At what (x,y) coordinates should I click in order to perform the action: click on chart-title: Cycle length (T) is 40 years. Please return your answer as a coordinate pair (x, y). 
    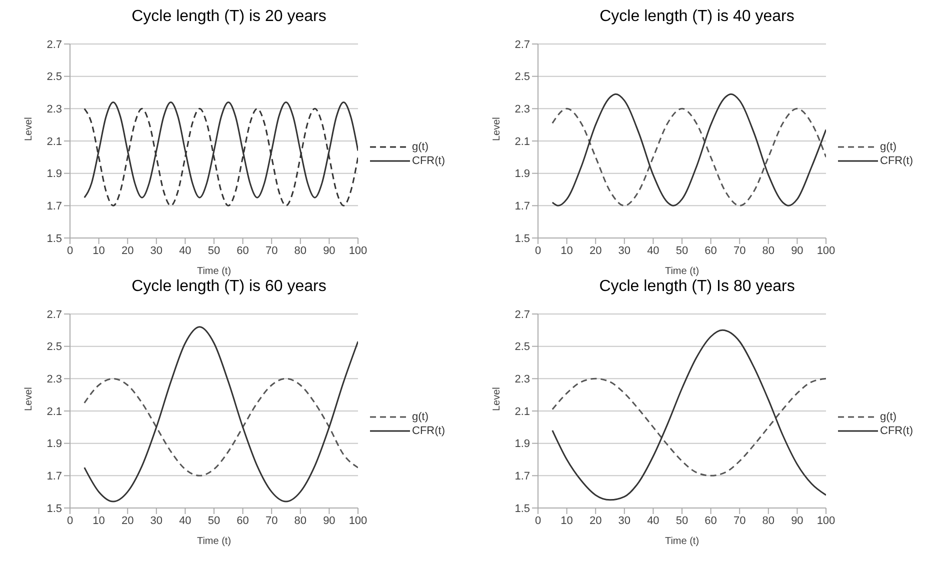
    Looking at the image, I should click on (697, 17).